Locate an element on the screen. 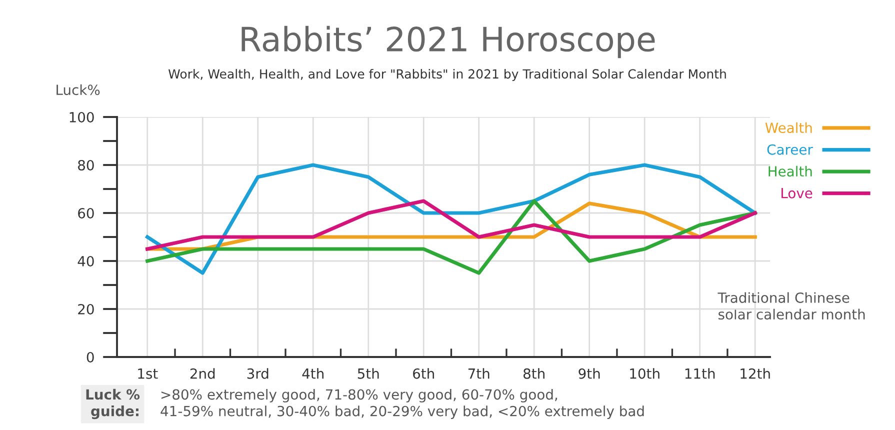 This screenshot has height=430, width=895. y-axis-title: Luck% is located at coordinates (78, 90).